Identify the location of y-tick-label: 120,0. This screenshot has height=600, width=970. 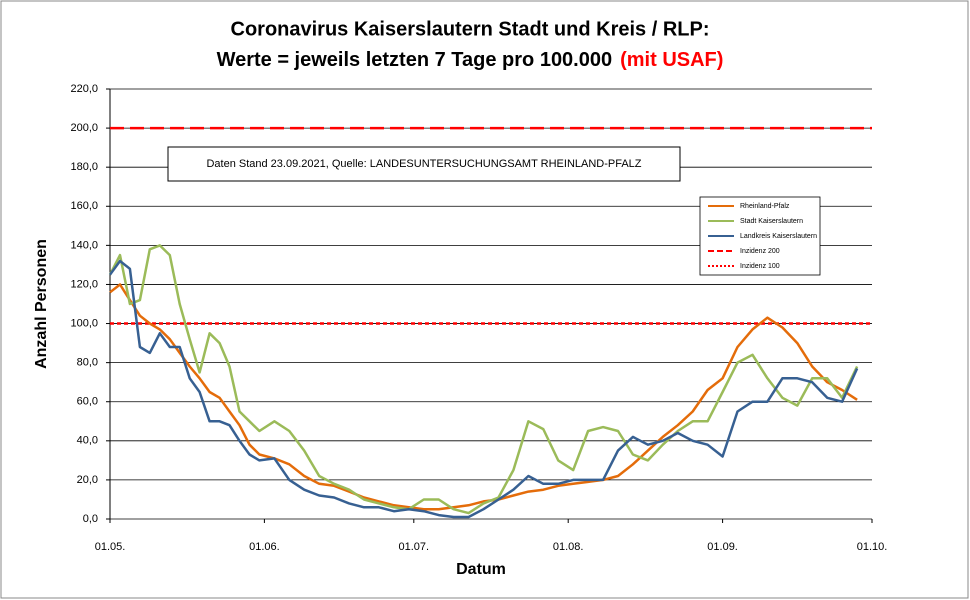
(84, 284).